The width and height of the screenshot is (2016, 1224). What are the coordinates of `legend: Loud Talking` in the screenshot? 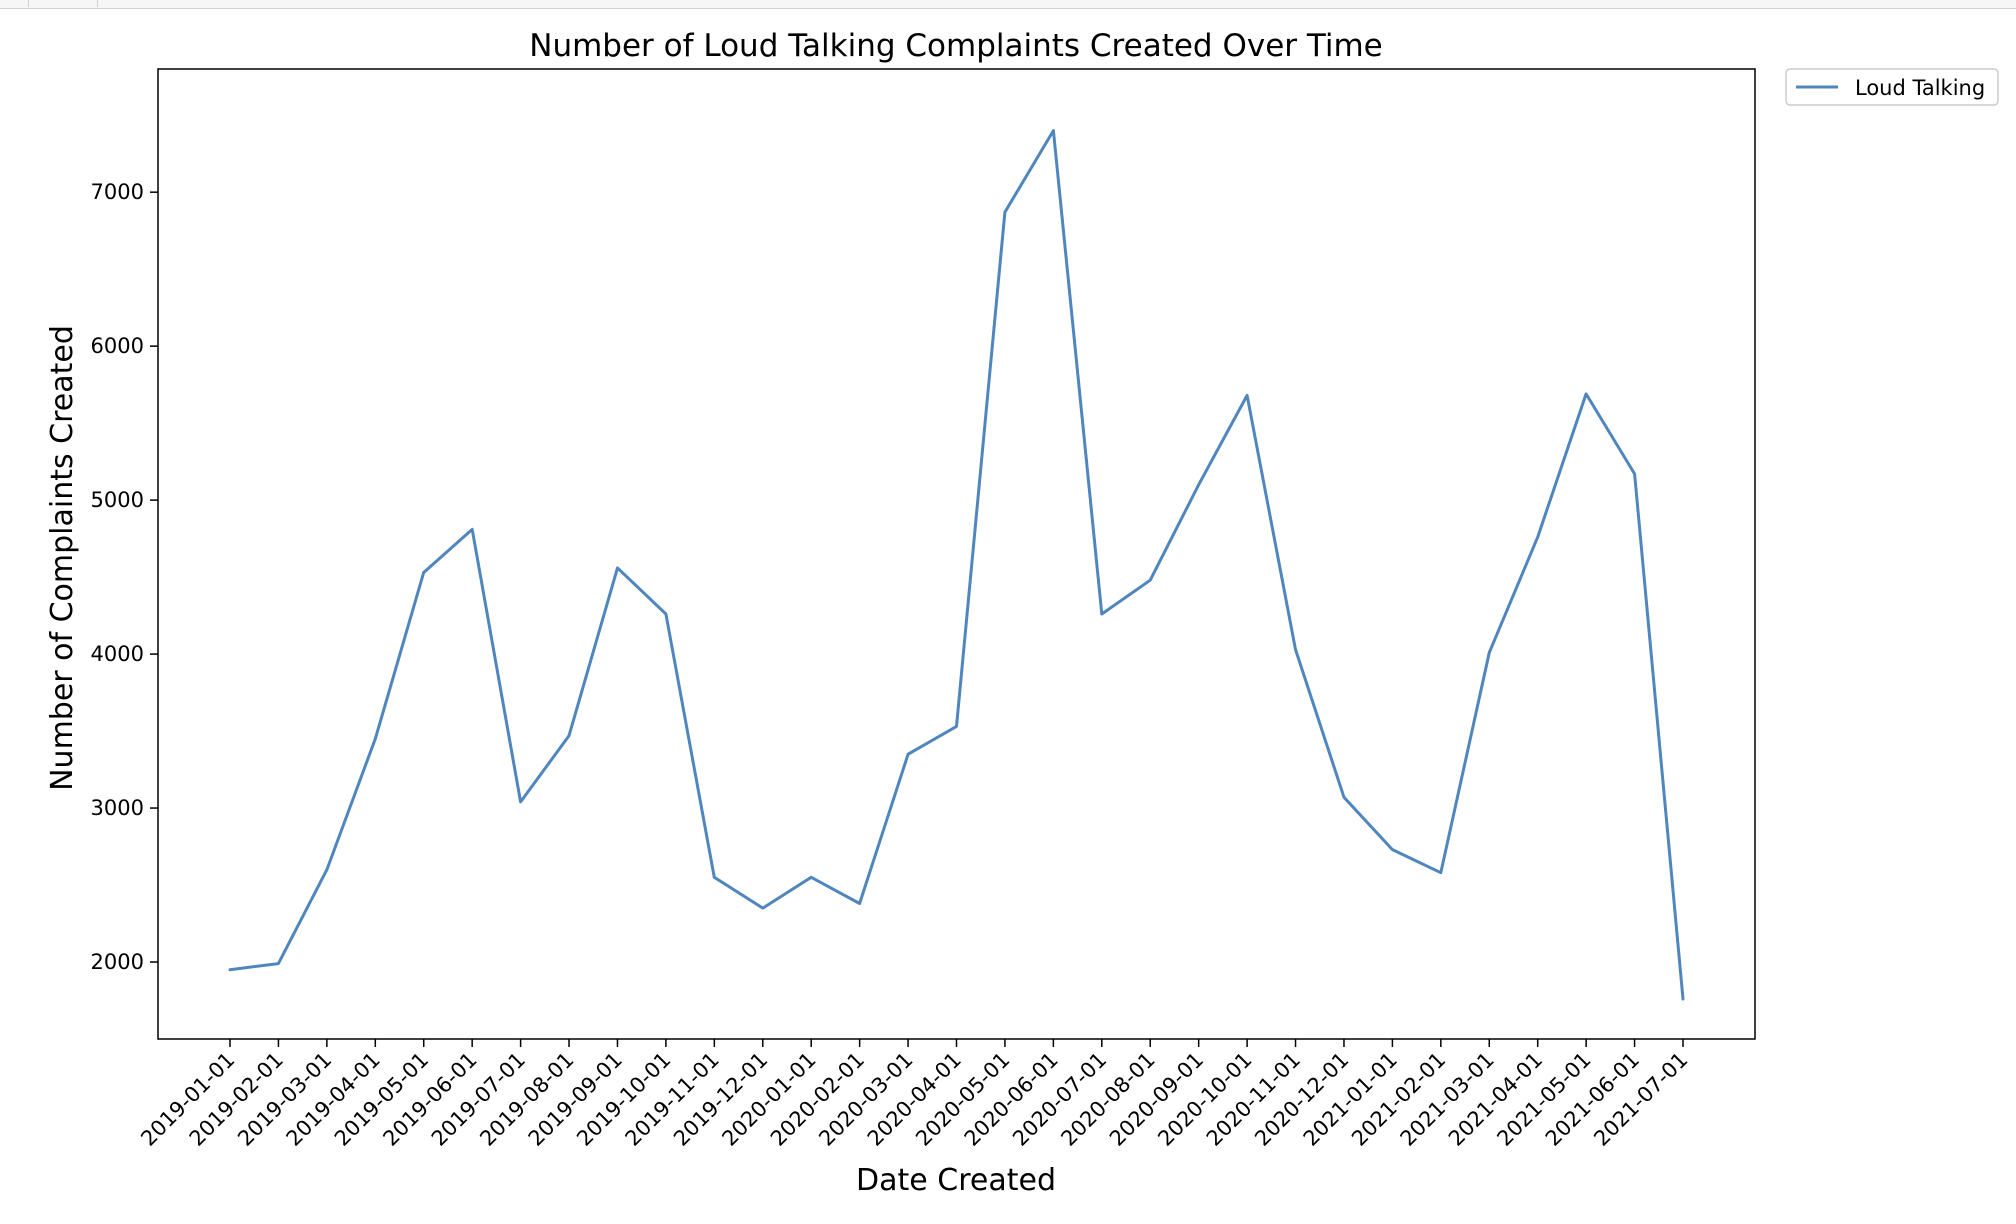 It's located at (1892, 87).